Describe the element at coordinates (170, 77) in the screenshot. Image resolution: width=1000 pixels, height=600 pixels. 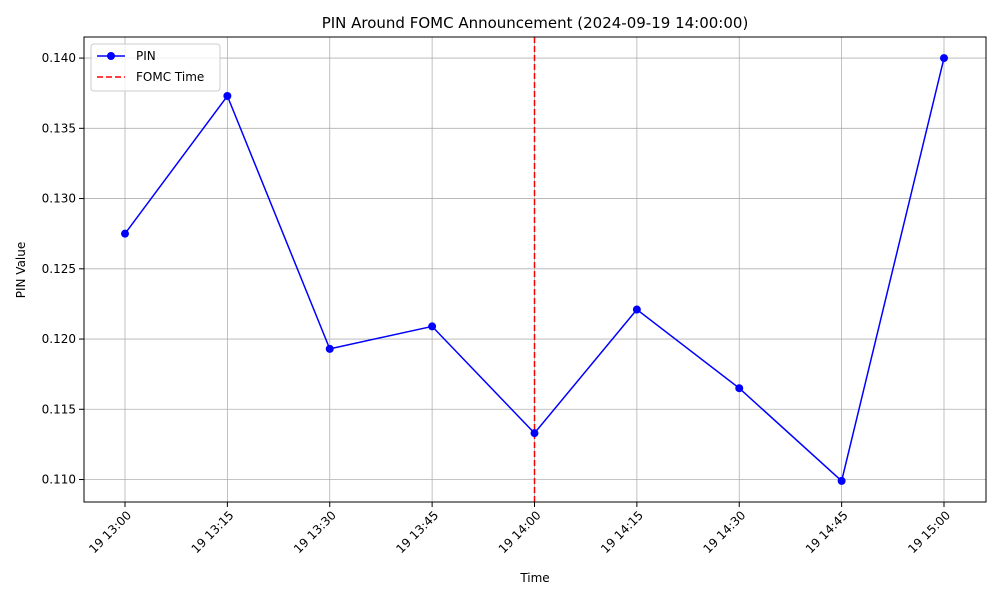
I see `legend-fomc-label: FOMC Time` at that location.